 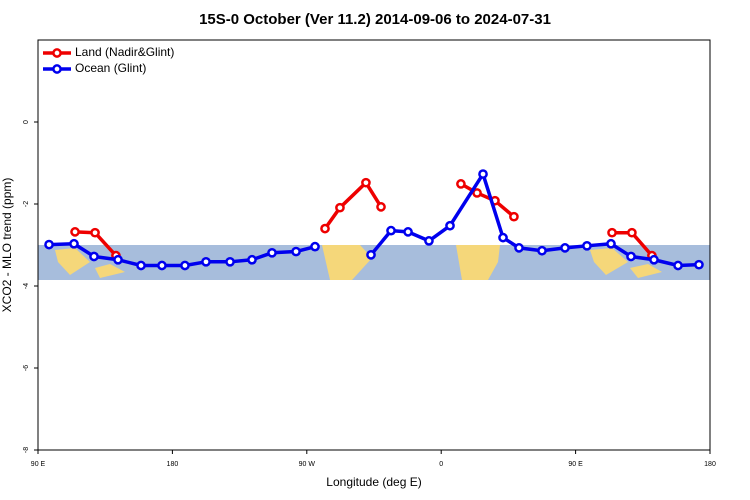 What do you see at coordinates (26, 122) in the screenshot?
I see `y-tick-label: 0` at bounding box center [26, 122].